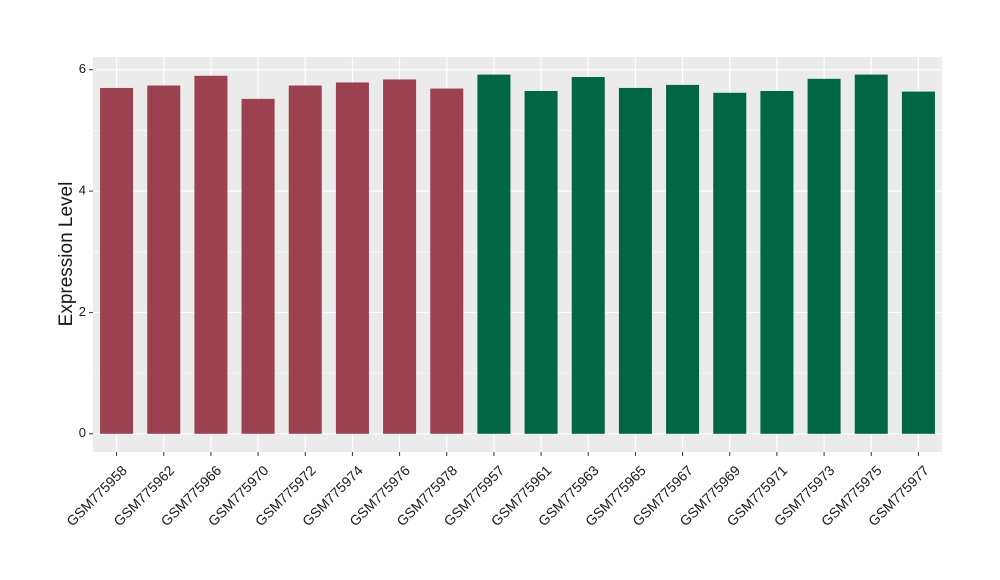  What do you see at coordinates (82, 68) in the screenshot?
I see `y-tick-label: 6` at bounding box center [82, 68].